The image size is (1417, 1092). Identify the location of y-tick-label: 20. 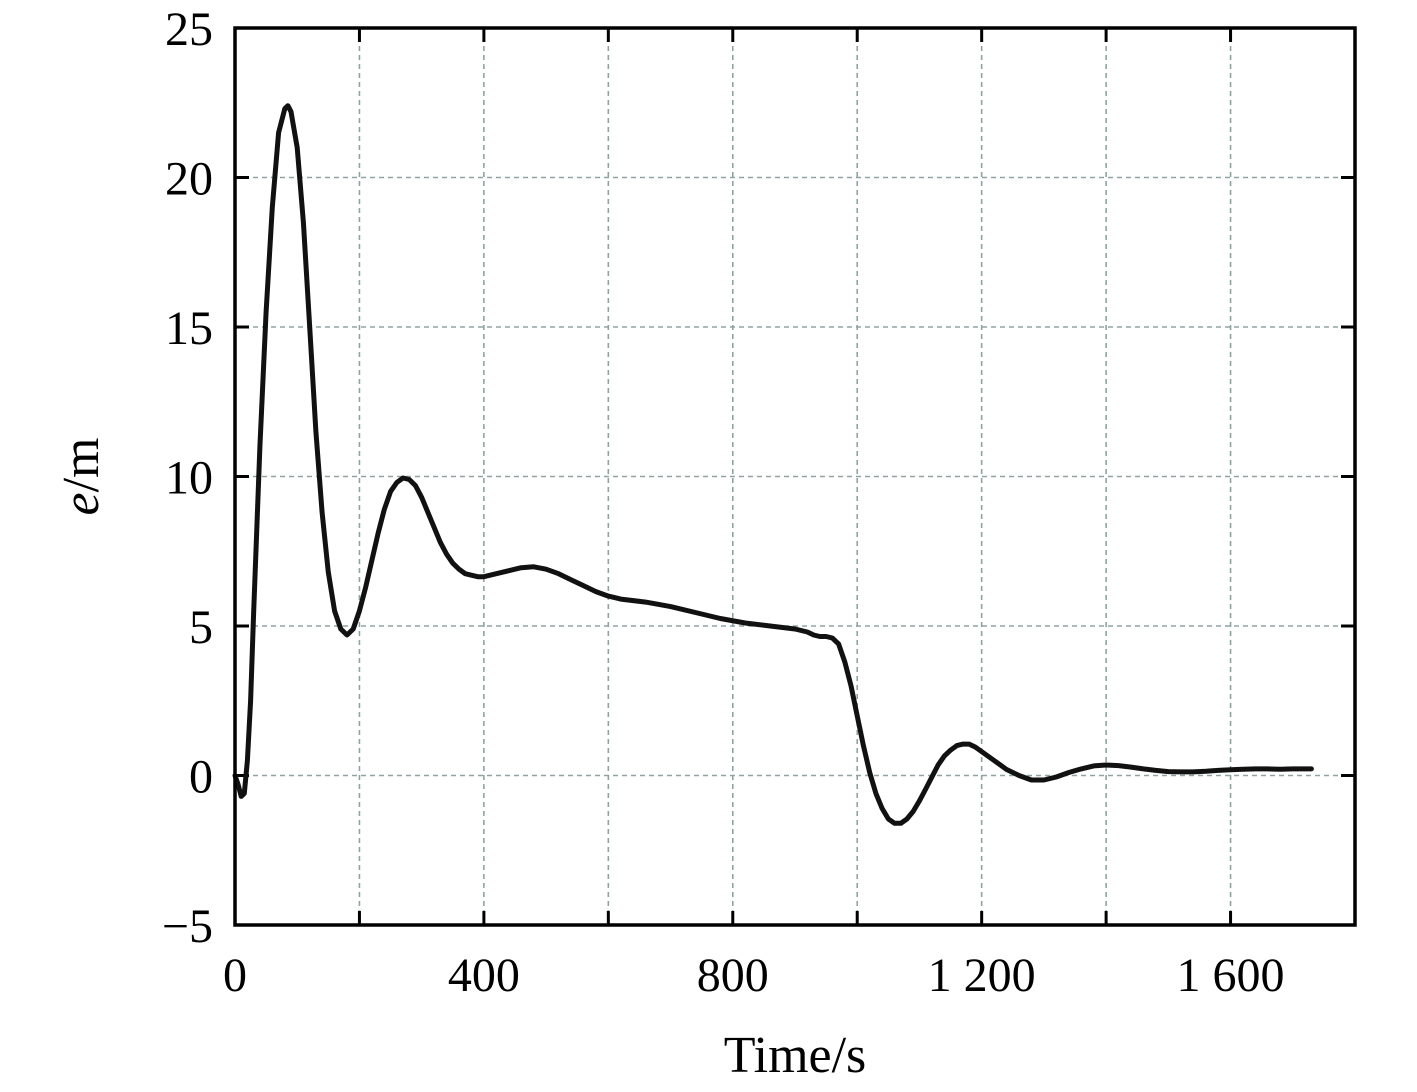
(189, 179).